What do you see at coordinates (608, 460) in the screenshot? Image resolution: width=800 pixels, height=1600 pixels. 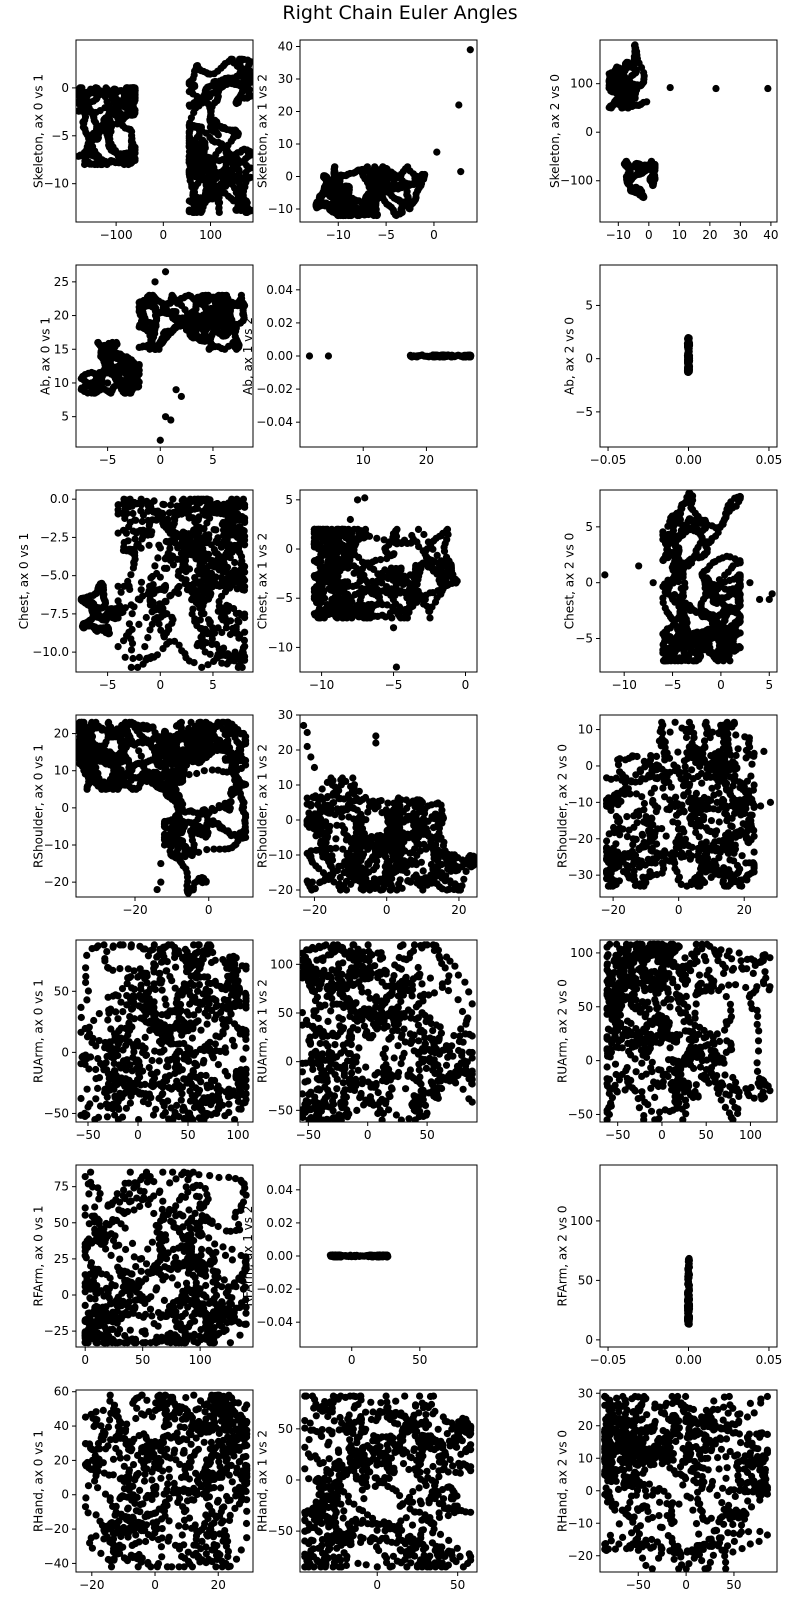 I see `x-tick-label: −0.05` at bounding box center [608, 460].